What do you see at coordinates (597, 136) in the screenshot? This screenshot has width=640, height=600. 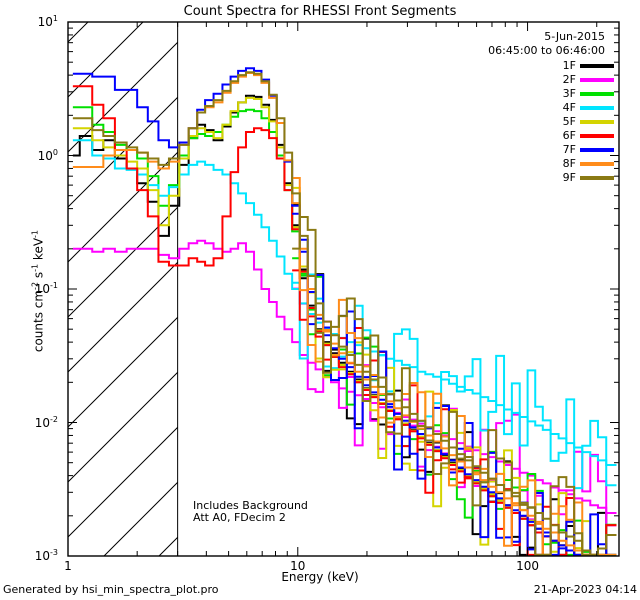 I see `legend-swatch-6f` at bounding box center [597, 136].